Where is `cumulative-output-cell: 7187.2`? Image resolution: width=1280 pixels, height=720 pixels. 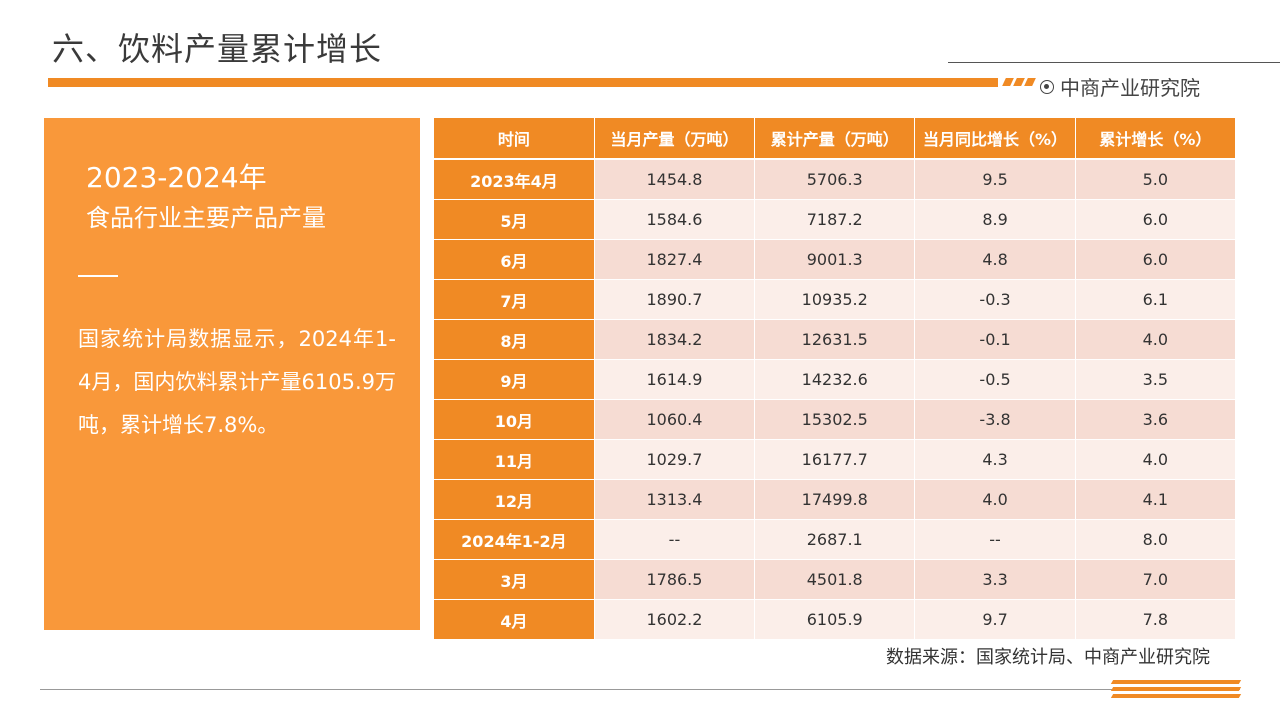
cumulative-output-cell: 7187.2 is located at coordinates (835, 219).